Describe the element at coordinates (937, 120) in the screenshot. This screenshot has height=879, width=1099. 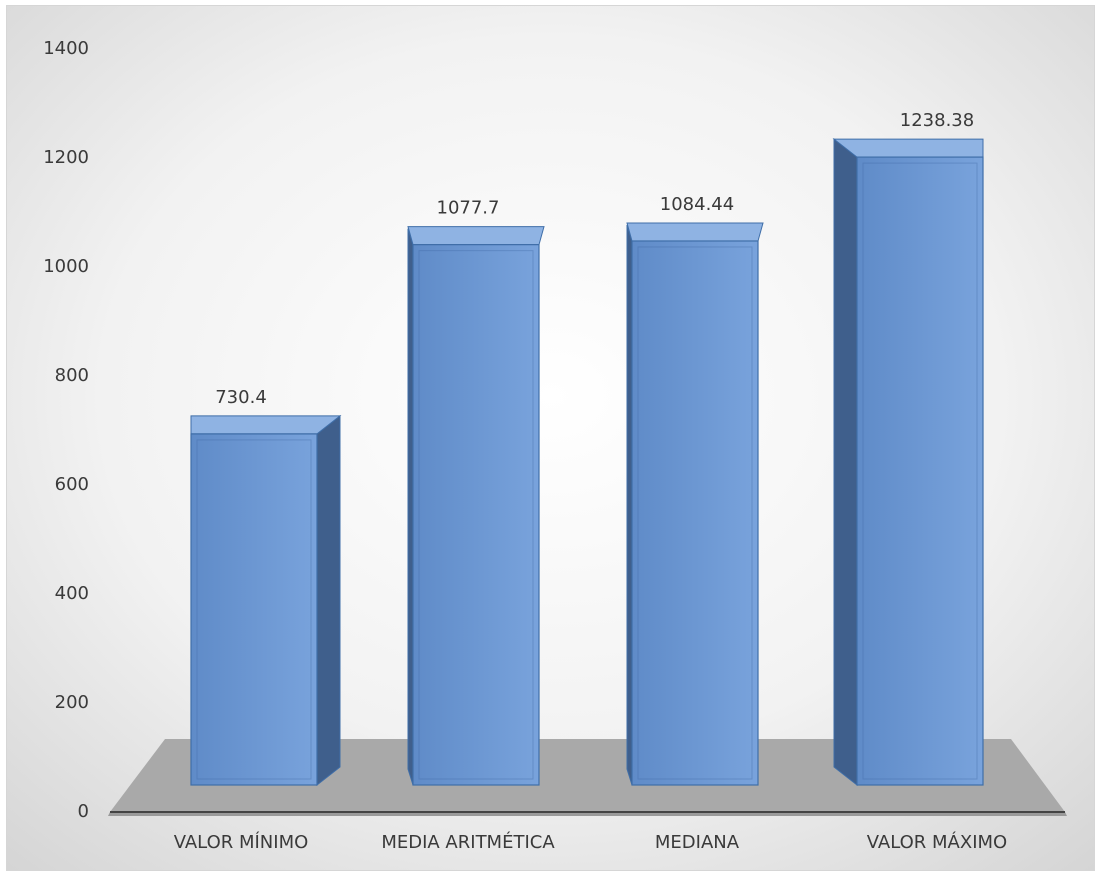
I see `data-label: 1238.38` at that location.